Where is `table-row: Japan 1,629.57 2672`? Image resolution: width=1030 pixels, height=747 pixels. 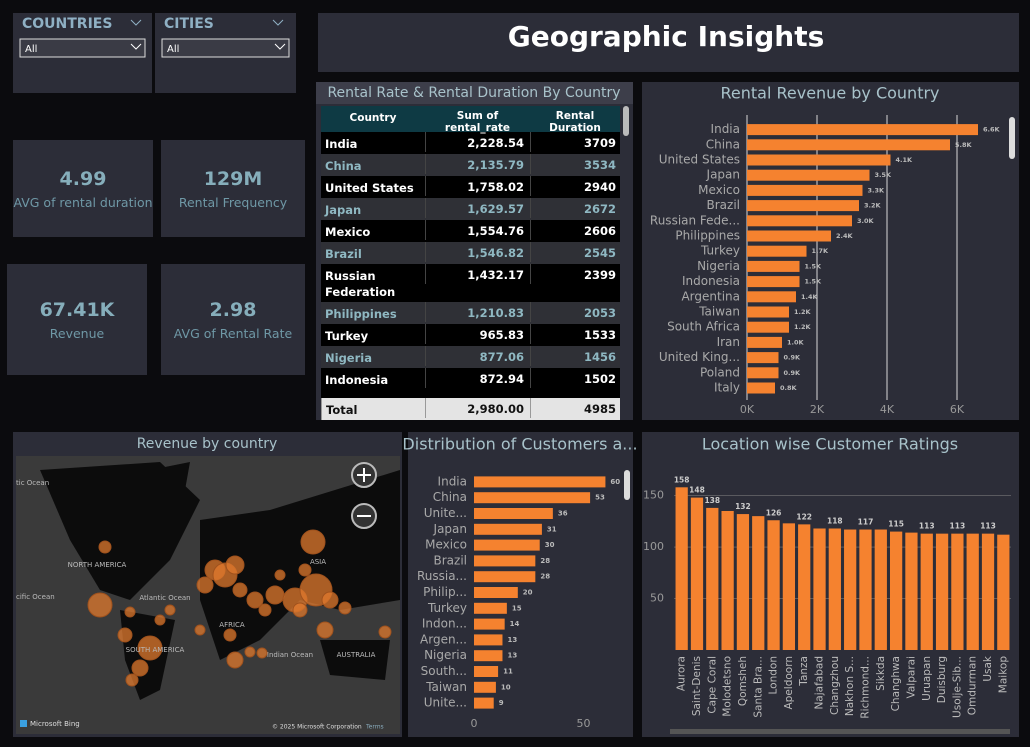 table-row: Japan 1,629.57 2672 is located at coordinates (470, 209).